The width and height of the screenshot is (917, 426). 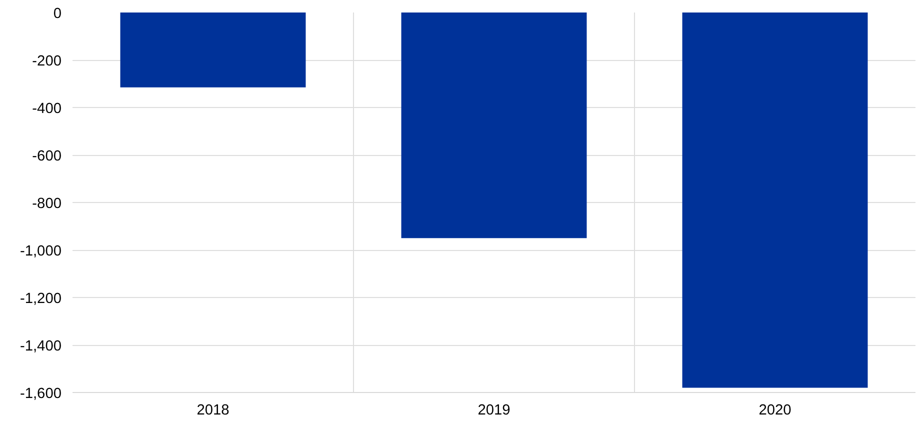 What do you see at coordinates (775, 410) in the screenshot?
I see `x-tick-label: 2020` at bounding box center [775, 410].